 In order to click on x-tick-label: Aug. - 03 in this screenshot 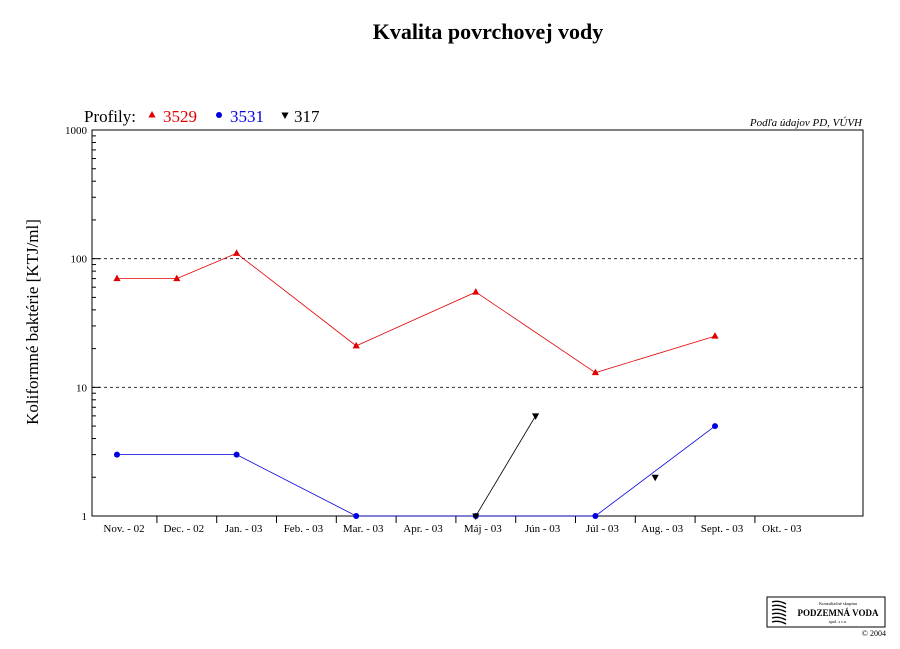, I will do `click(662, 529)`.